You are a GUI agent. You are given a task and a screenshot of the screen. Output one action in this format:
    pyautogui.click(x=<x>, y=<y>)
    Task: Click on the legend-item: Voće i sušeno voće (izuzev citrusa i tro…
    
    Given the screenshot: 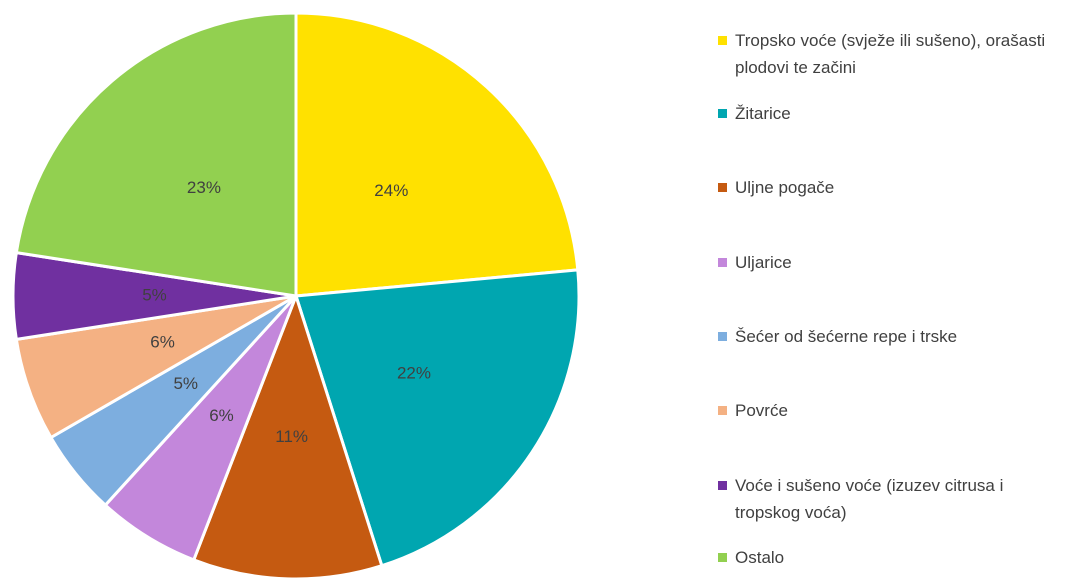 What is the action you would take?
    pyautogui.click(x=890, y=499)
    